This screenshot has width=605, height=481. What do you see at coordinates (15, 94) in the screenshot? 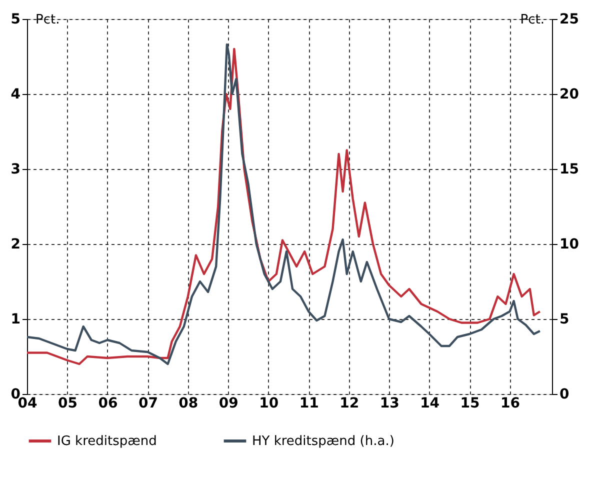
I see `y-tick-label: 4` at bounding box center [15, 94].